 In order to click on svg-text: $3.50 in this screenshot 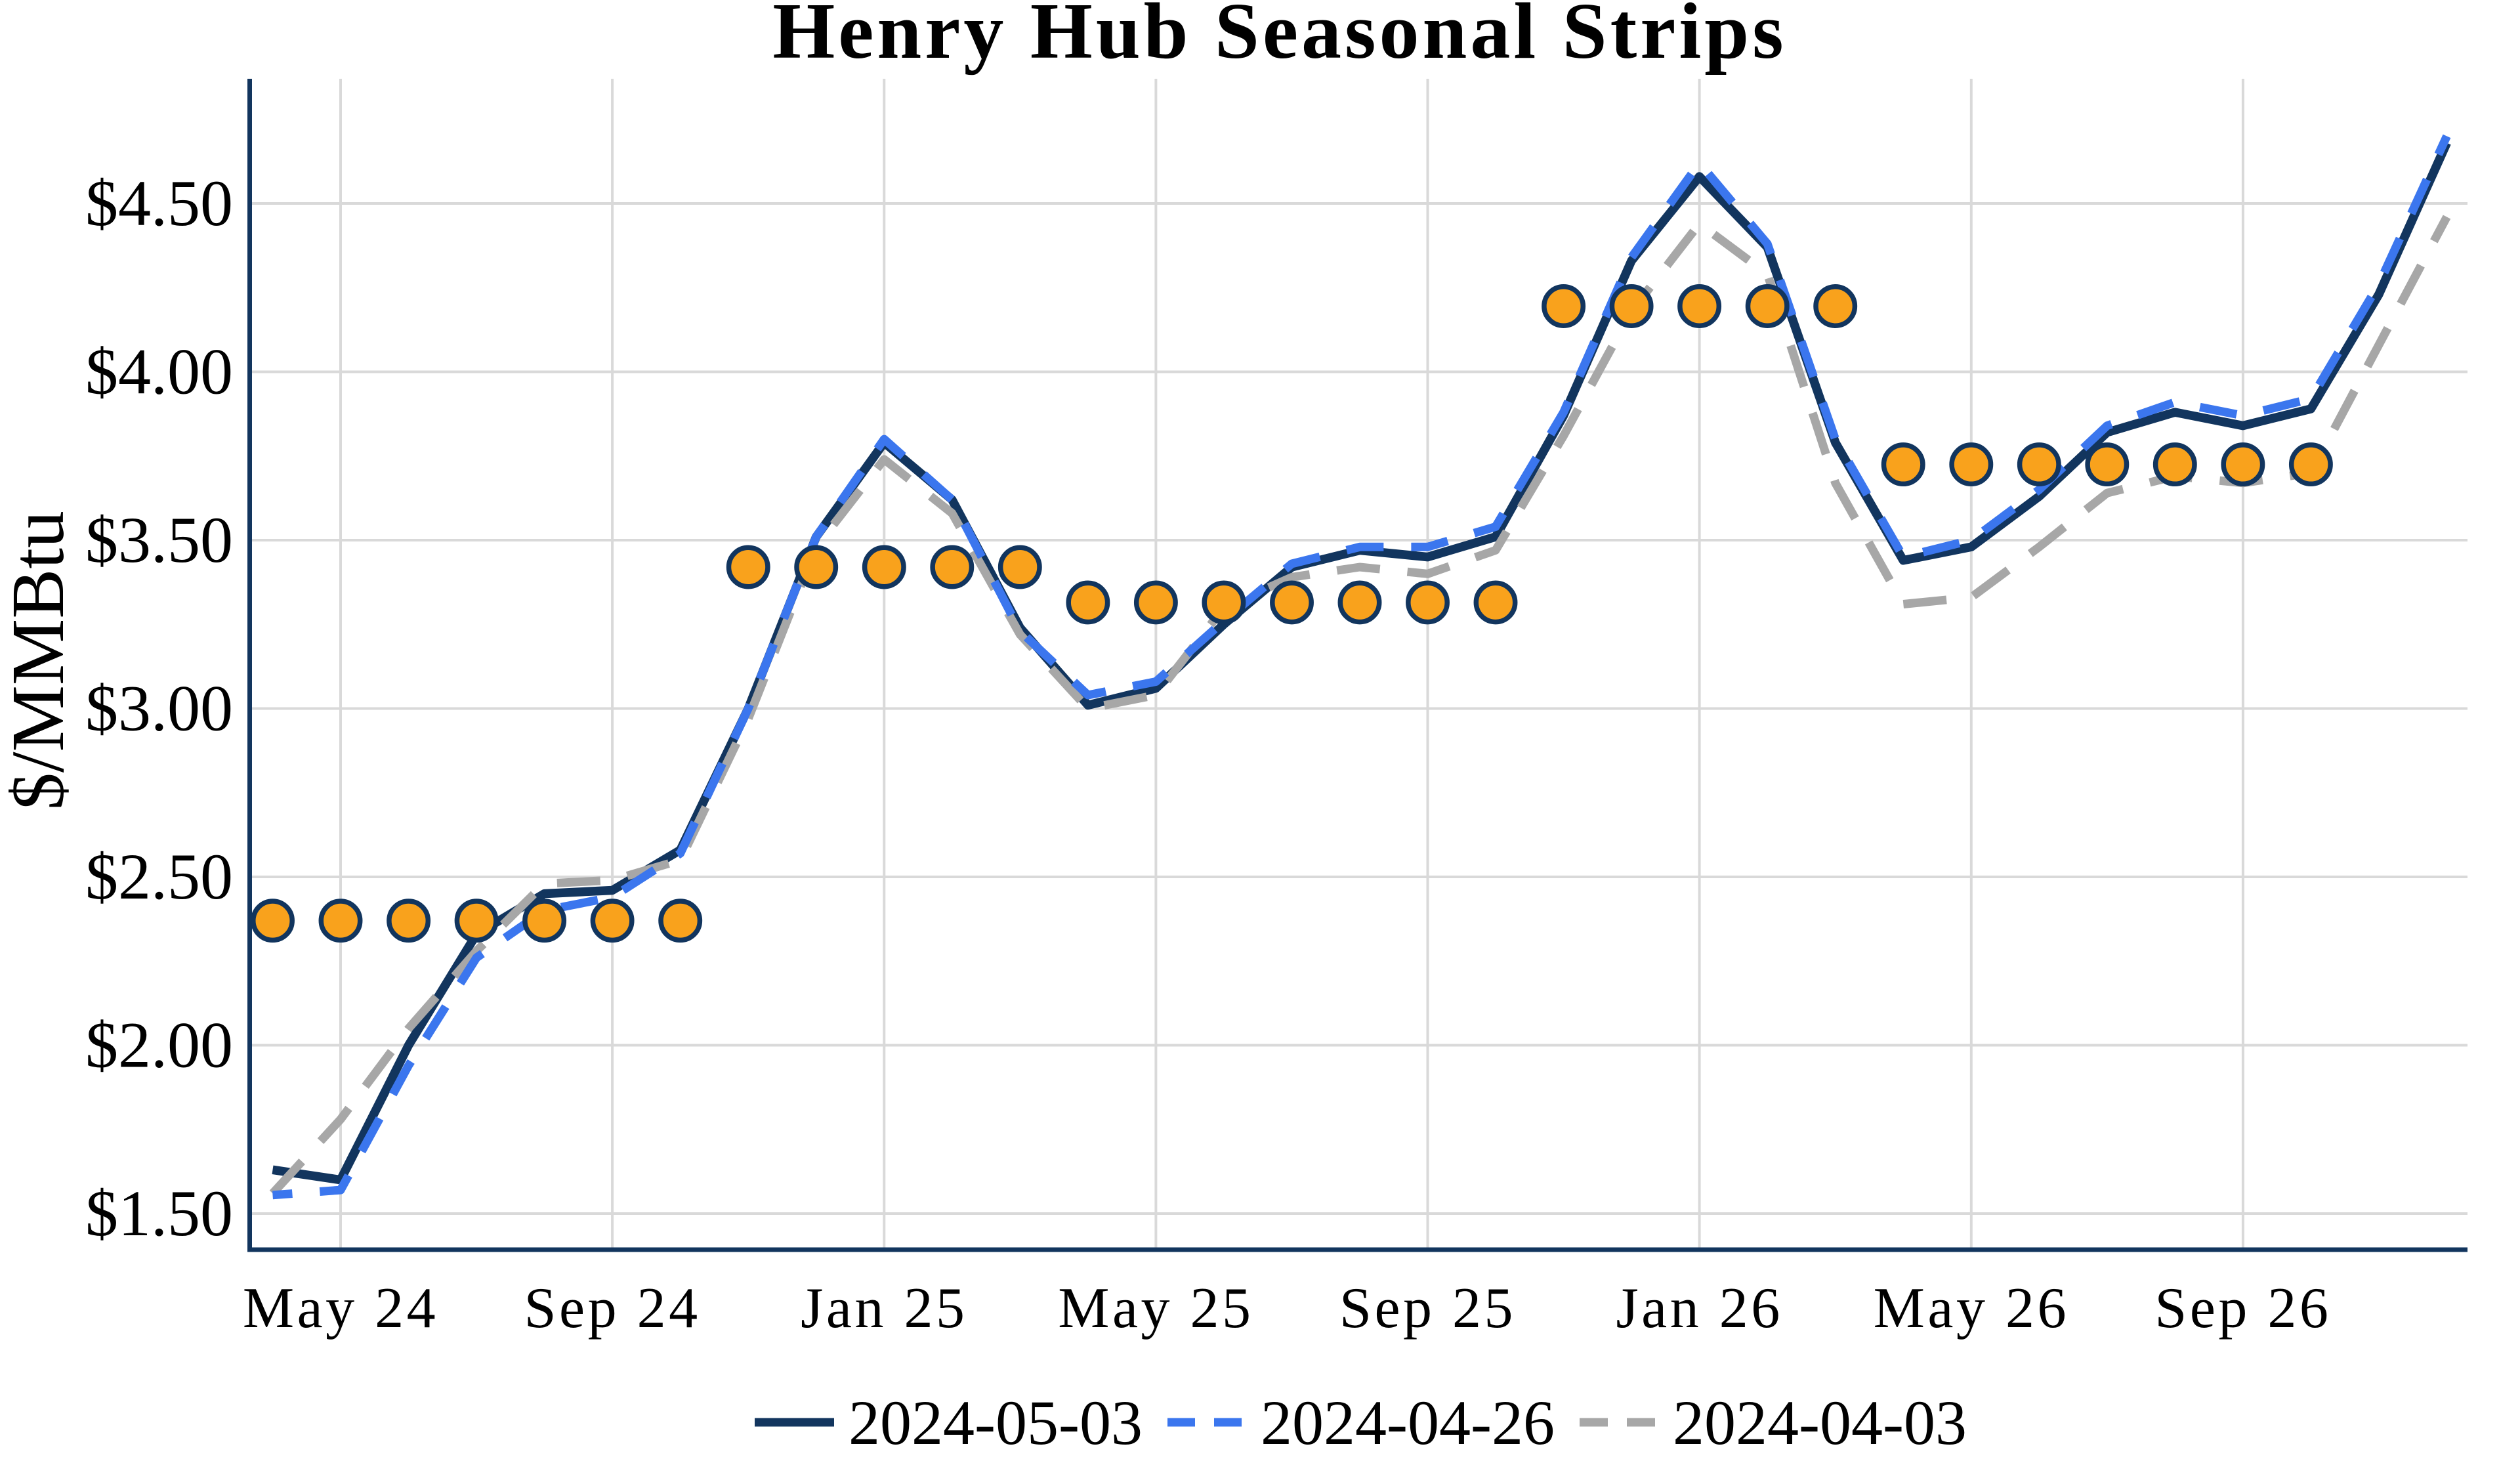, I will do `click(159, 540)`.